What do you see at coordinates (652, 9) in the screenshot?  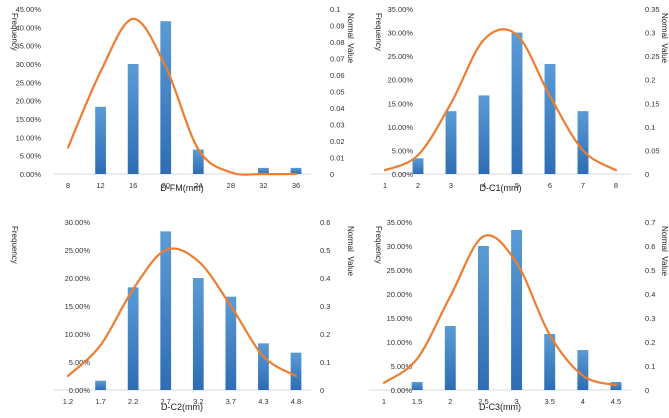 I see `right-axis-tick-label: 0.35` at bounding box center [652, 9].